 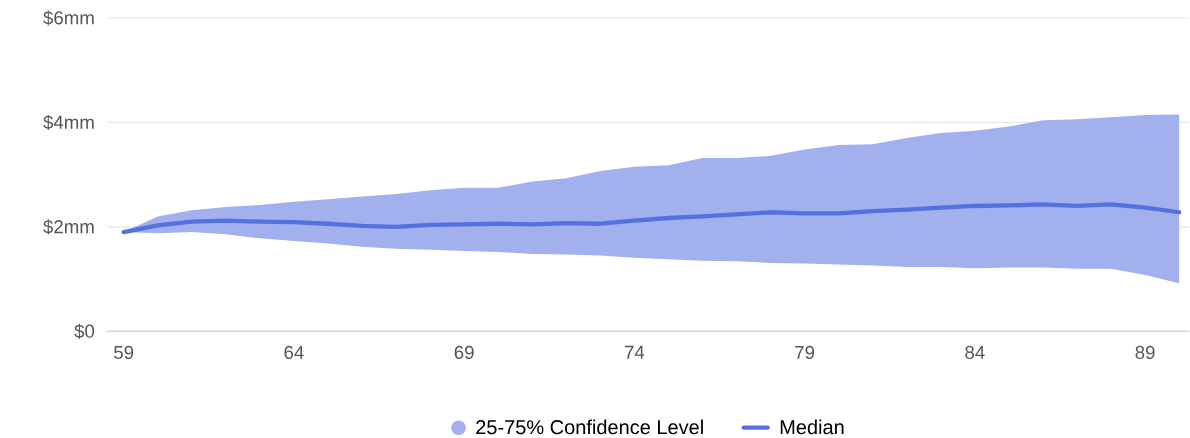 What do you see at coordinates (1145, 352) in the screenshot?
I see `x-tick-label: 89` at bounding box center [1145, 352].